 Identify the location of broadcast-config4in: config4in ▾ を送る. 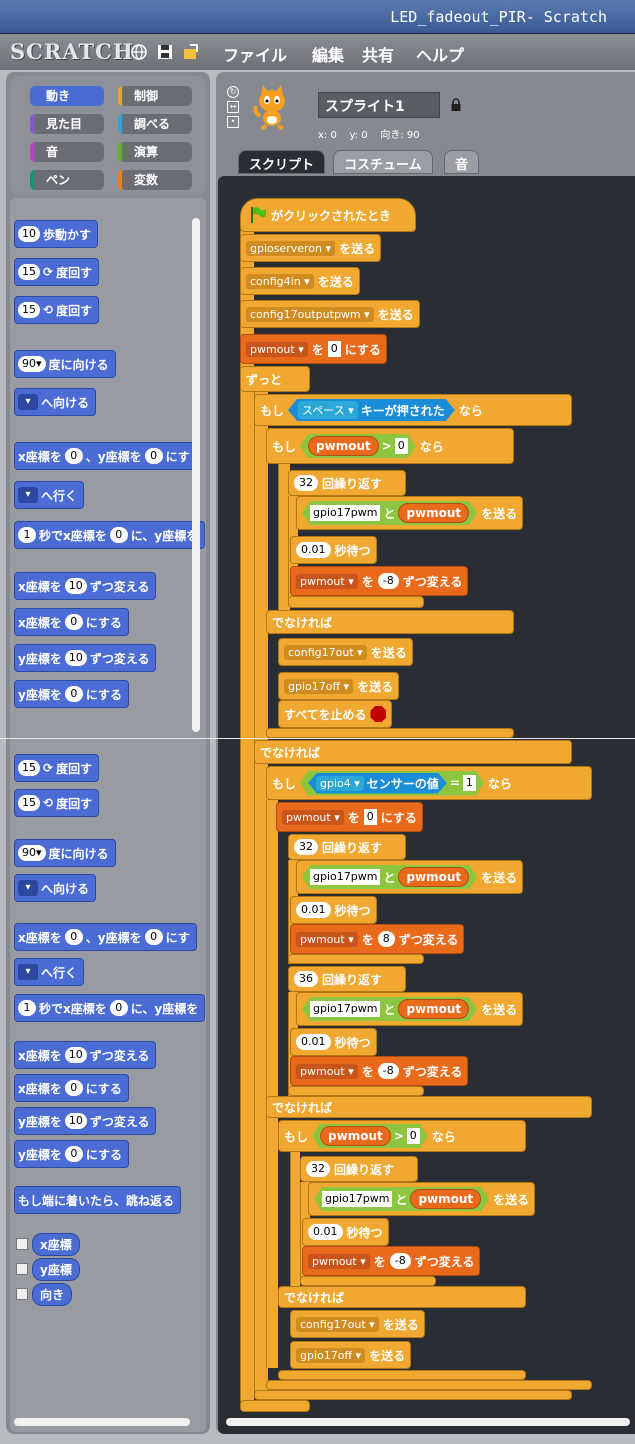
(300, 281).